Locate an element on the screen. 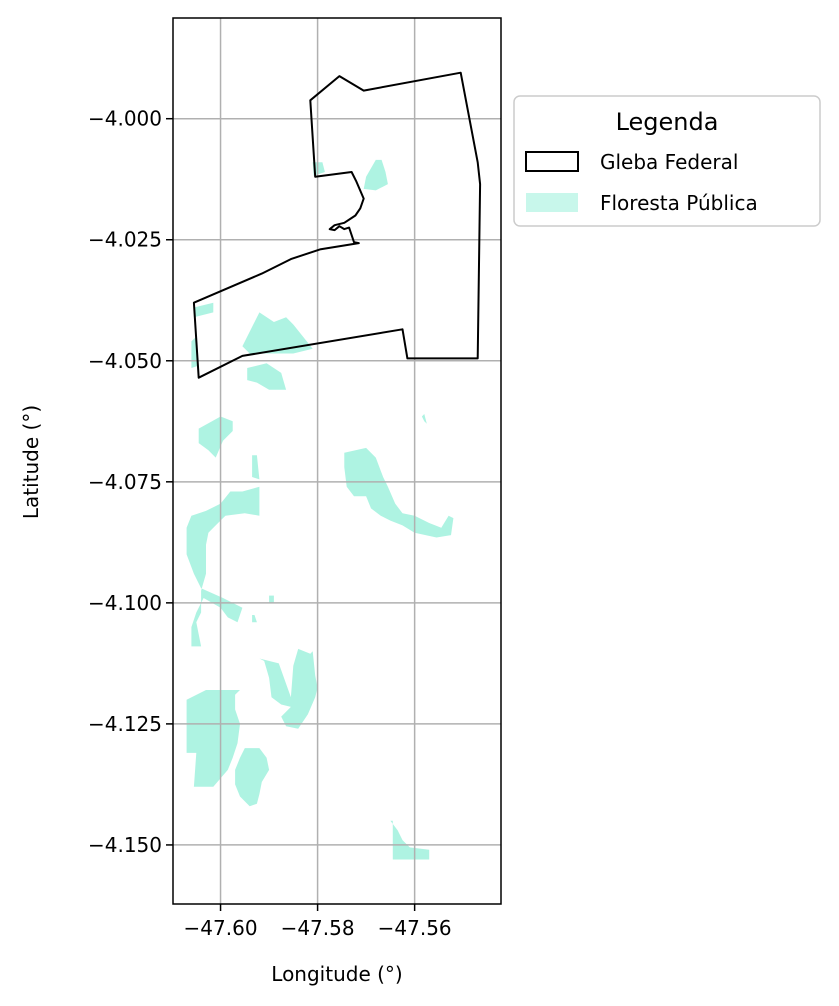  gleba-federal-boundary is located at coordinates (337, 225).